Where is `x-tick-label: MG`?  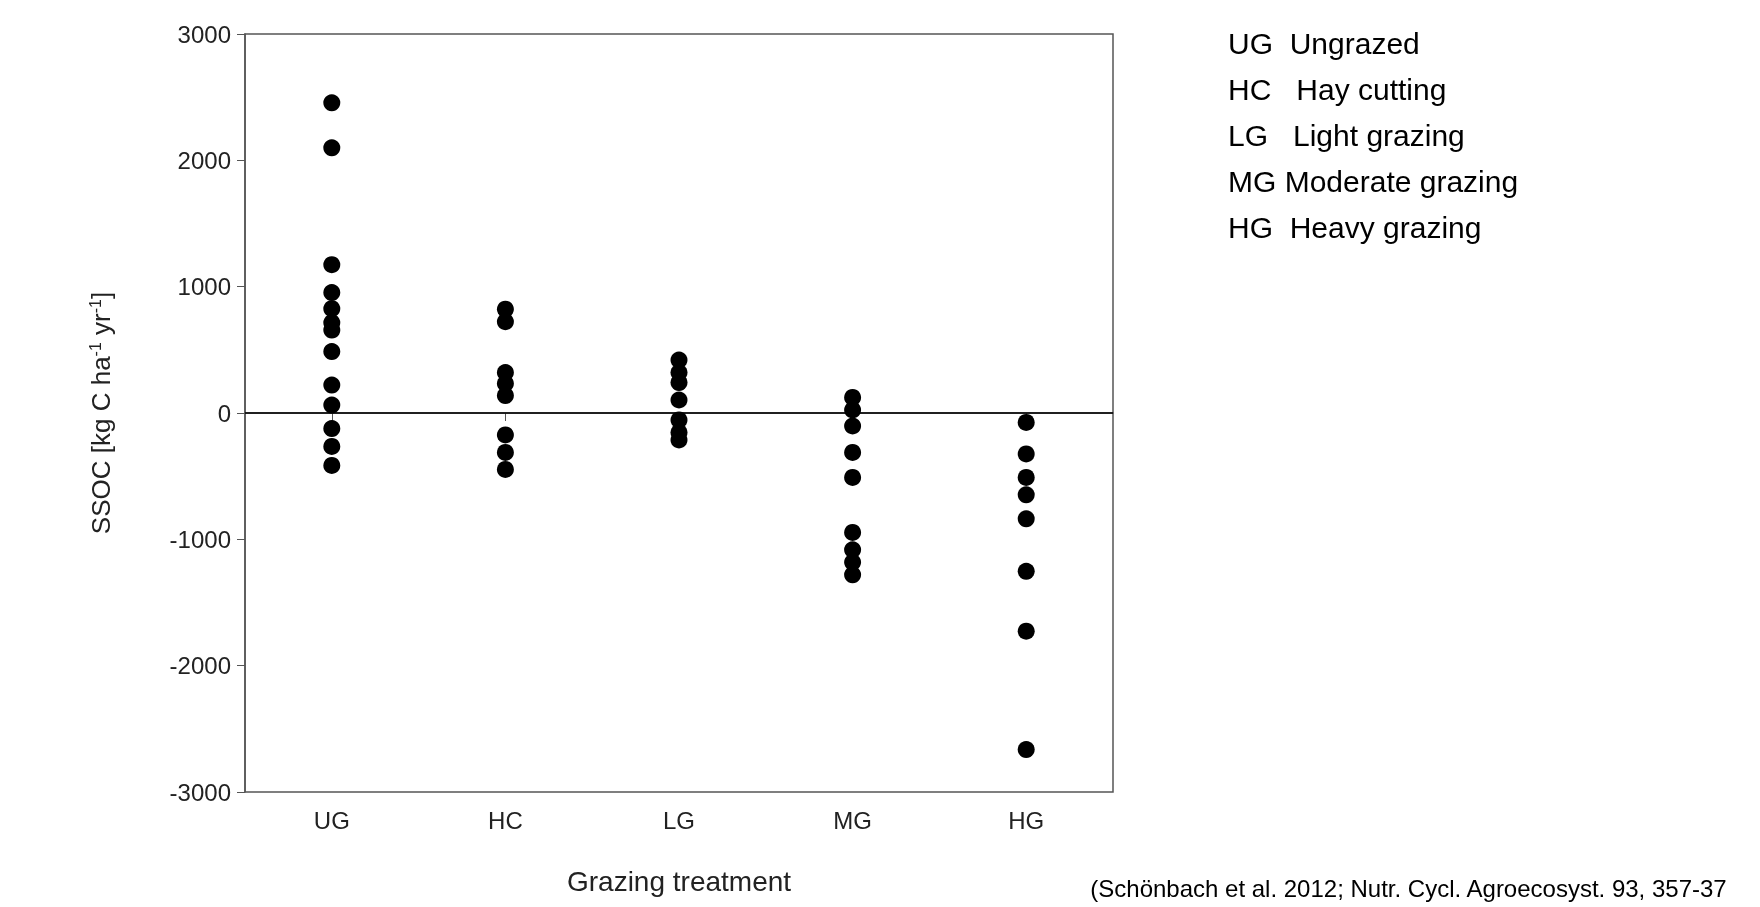 x-tick-label: MG is located at coordinates (852, 820).